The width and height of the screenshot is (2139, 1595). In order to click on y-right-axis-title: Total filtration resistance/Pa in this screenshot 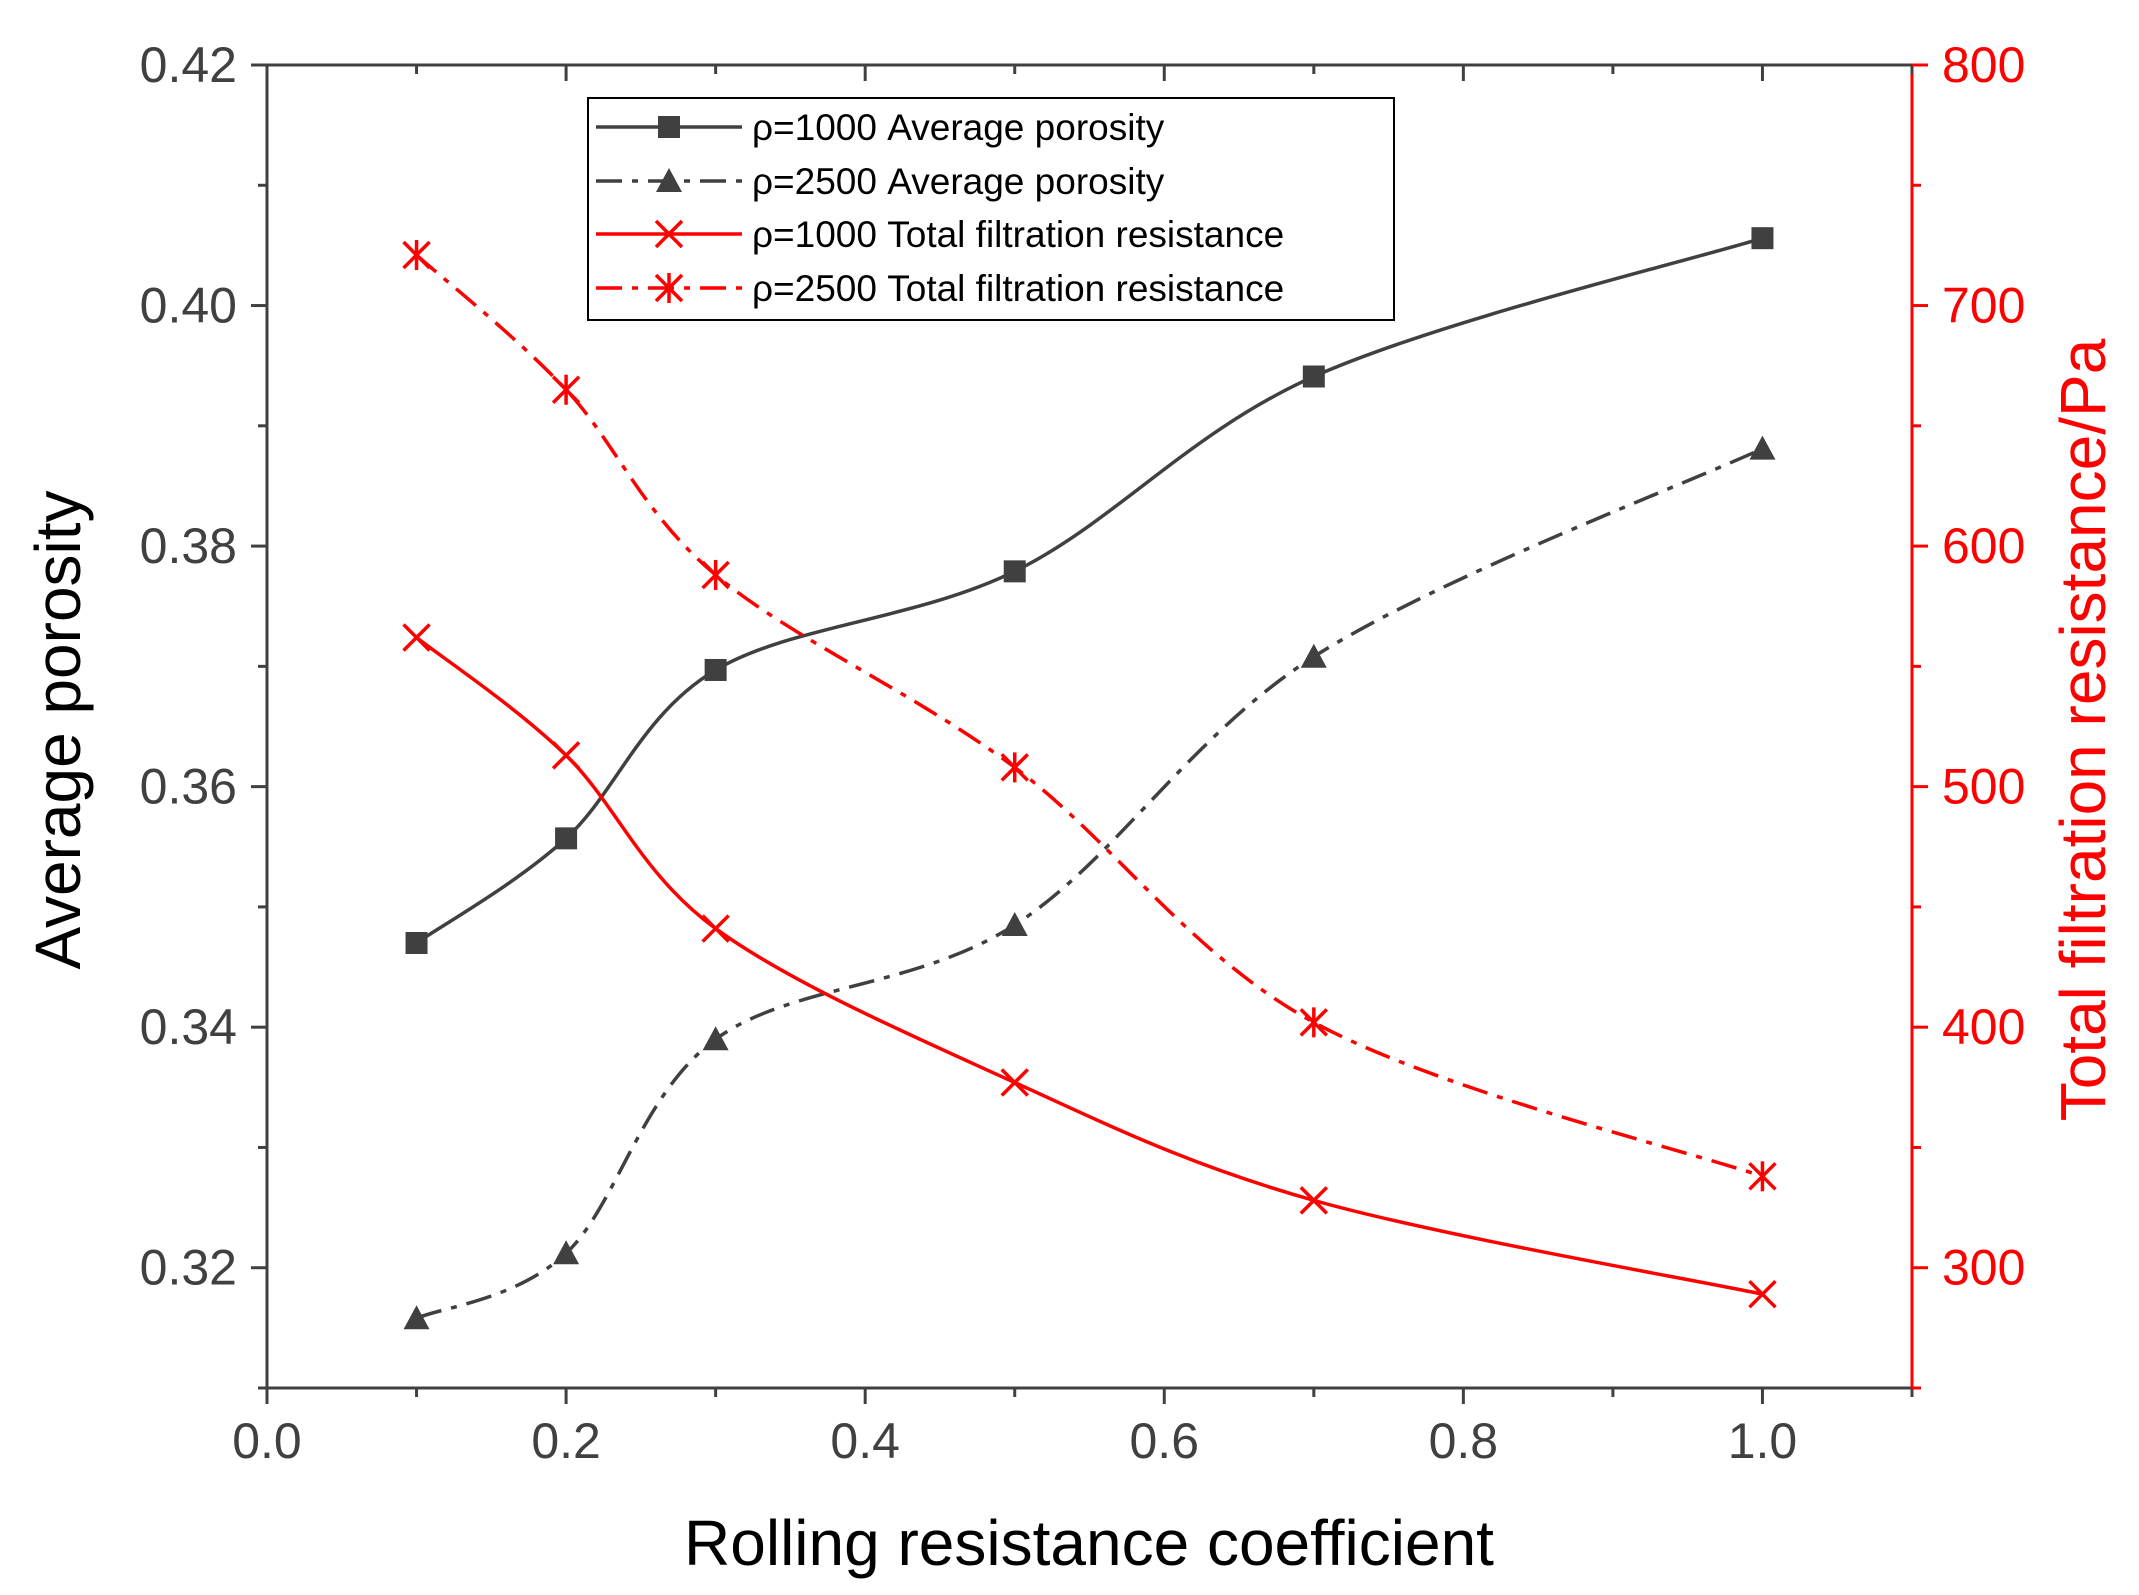, I will do `click(2083, 729)`.